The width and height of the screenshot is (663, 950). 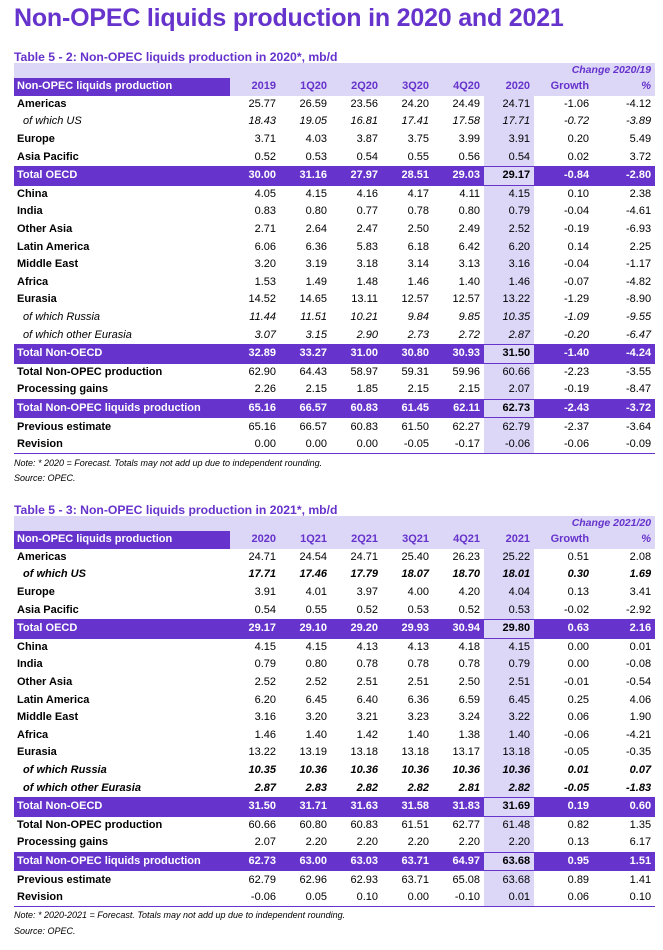 I want to click on table-row: Africa 1.46 1.40 1.42 1.40 1.38 1.40 -0.06 -4.21, so click(x=334, y=735).